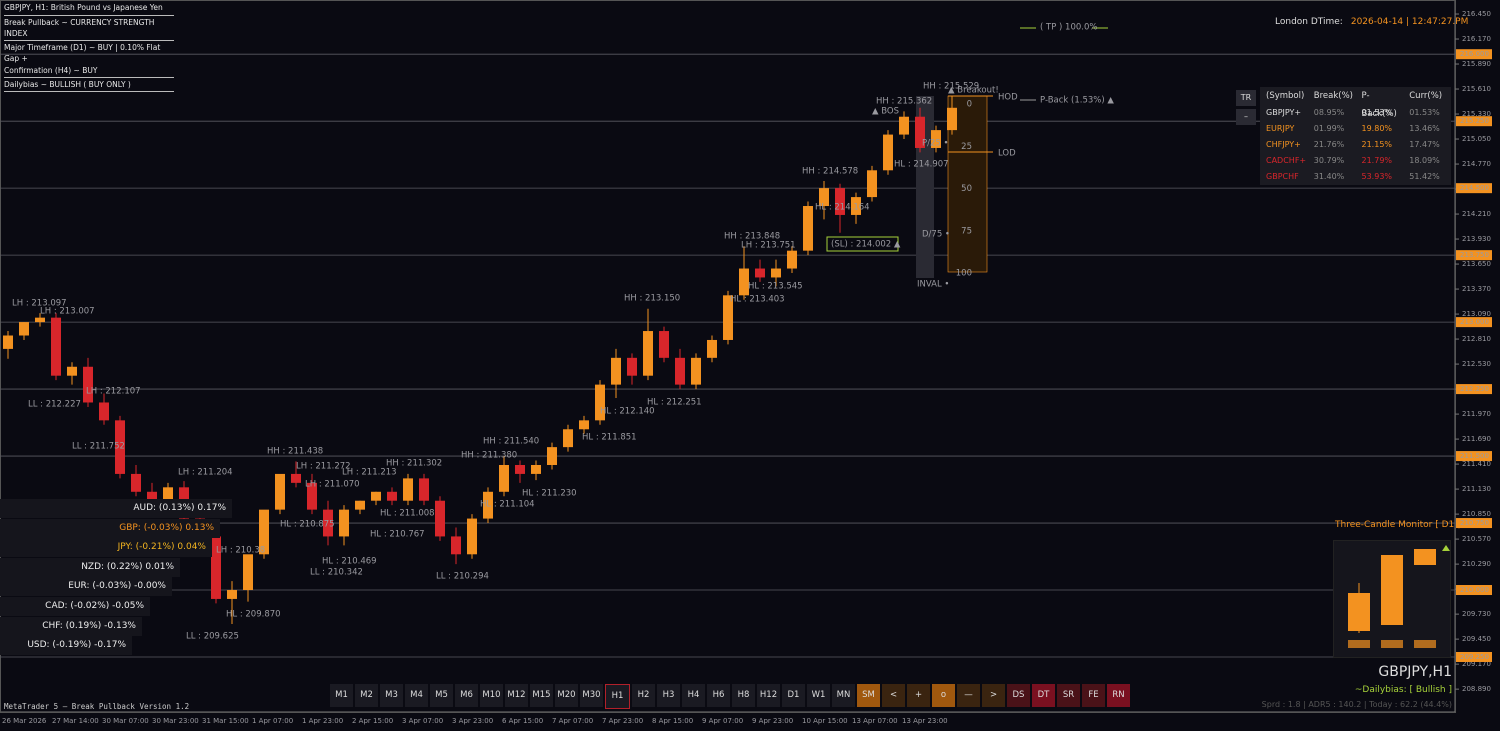 The width and height of the screenshot is (1500, 731). I want to click on timeframe-button: M15, so click(541, 695).